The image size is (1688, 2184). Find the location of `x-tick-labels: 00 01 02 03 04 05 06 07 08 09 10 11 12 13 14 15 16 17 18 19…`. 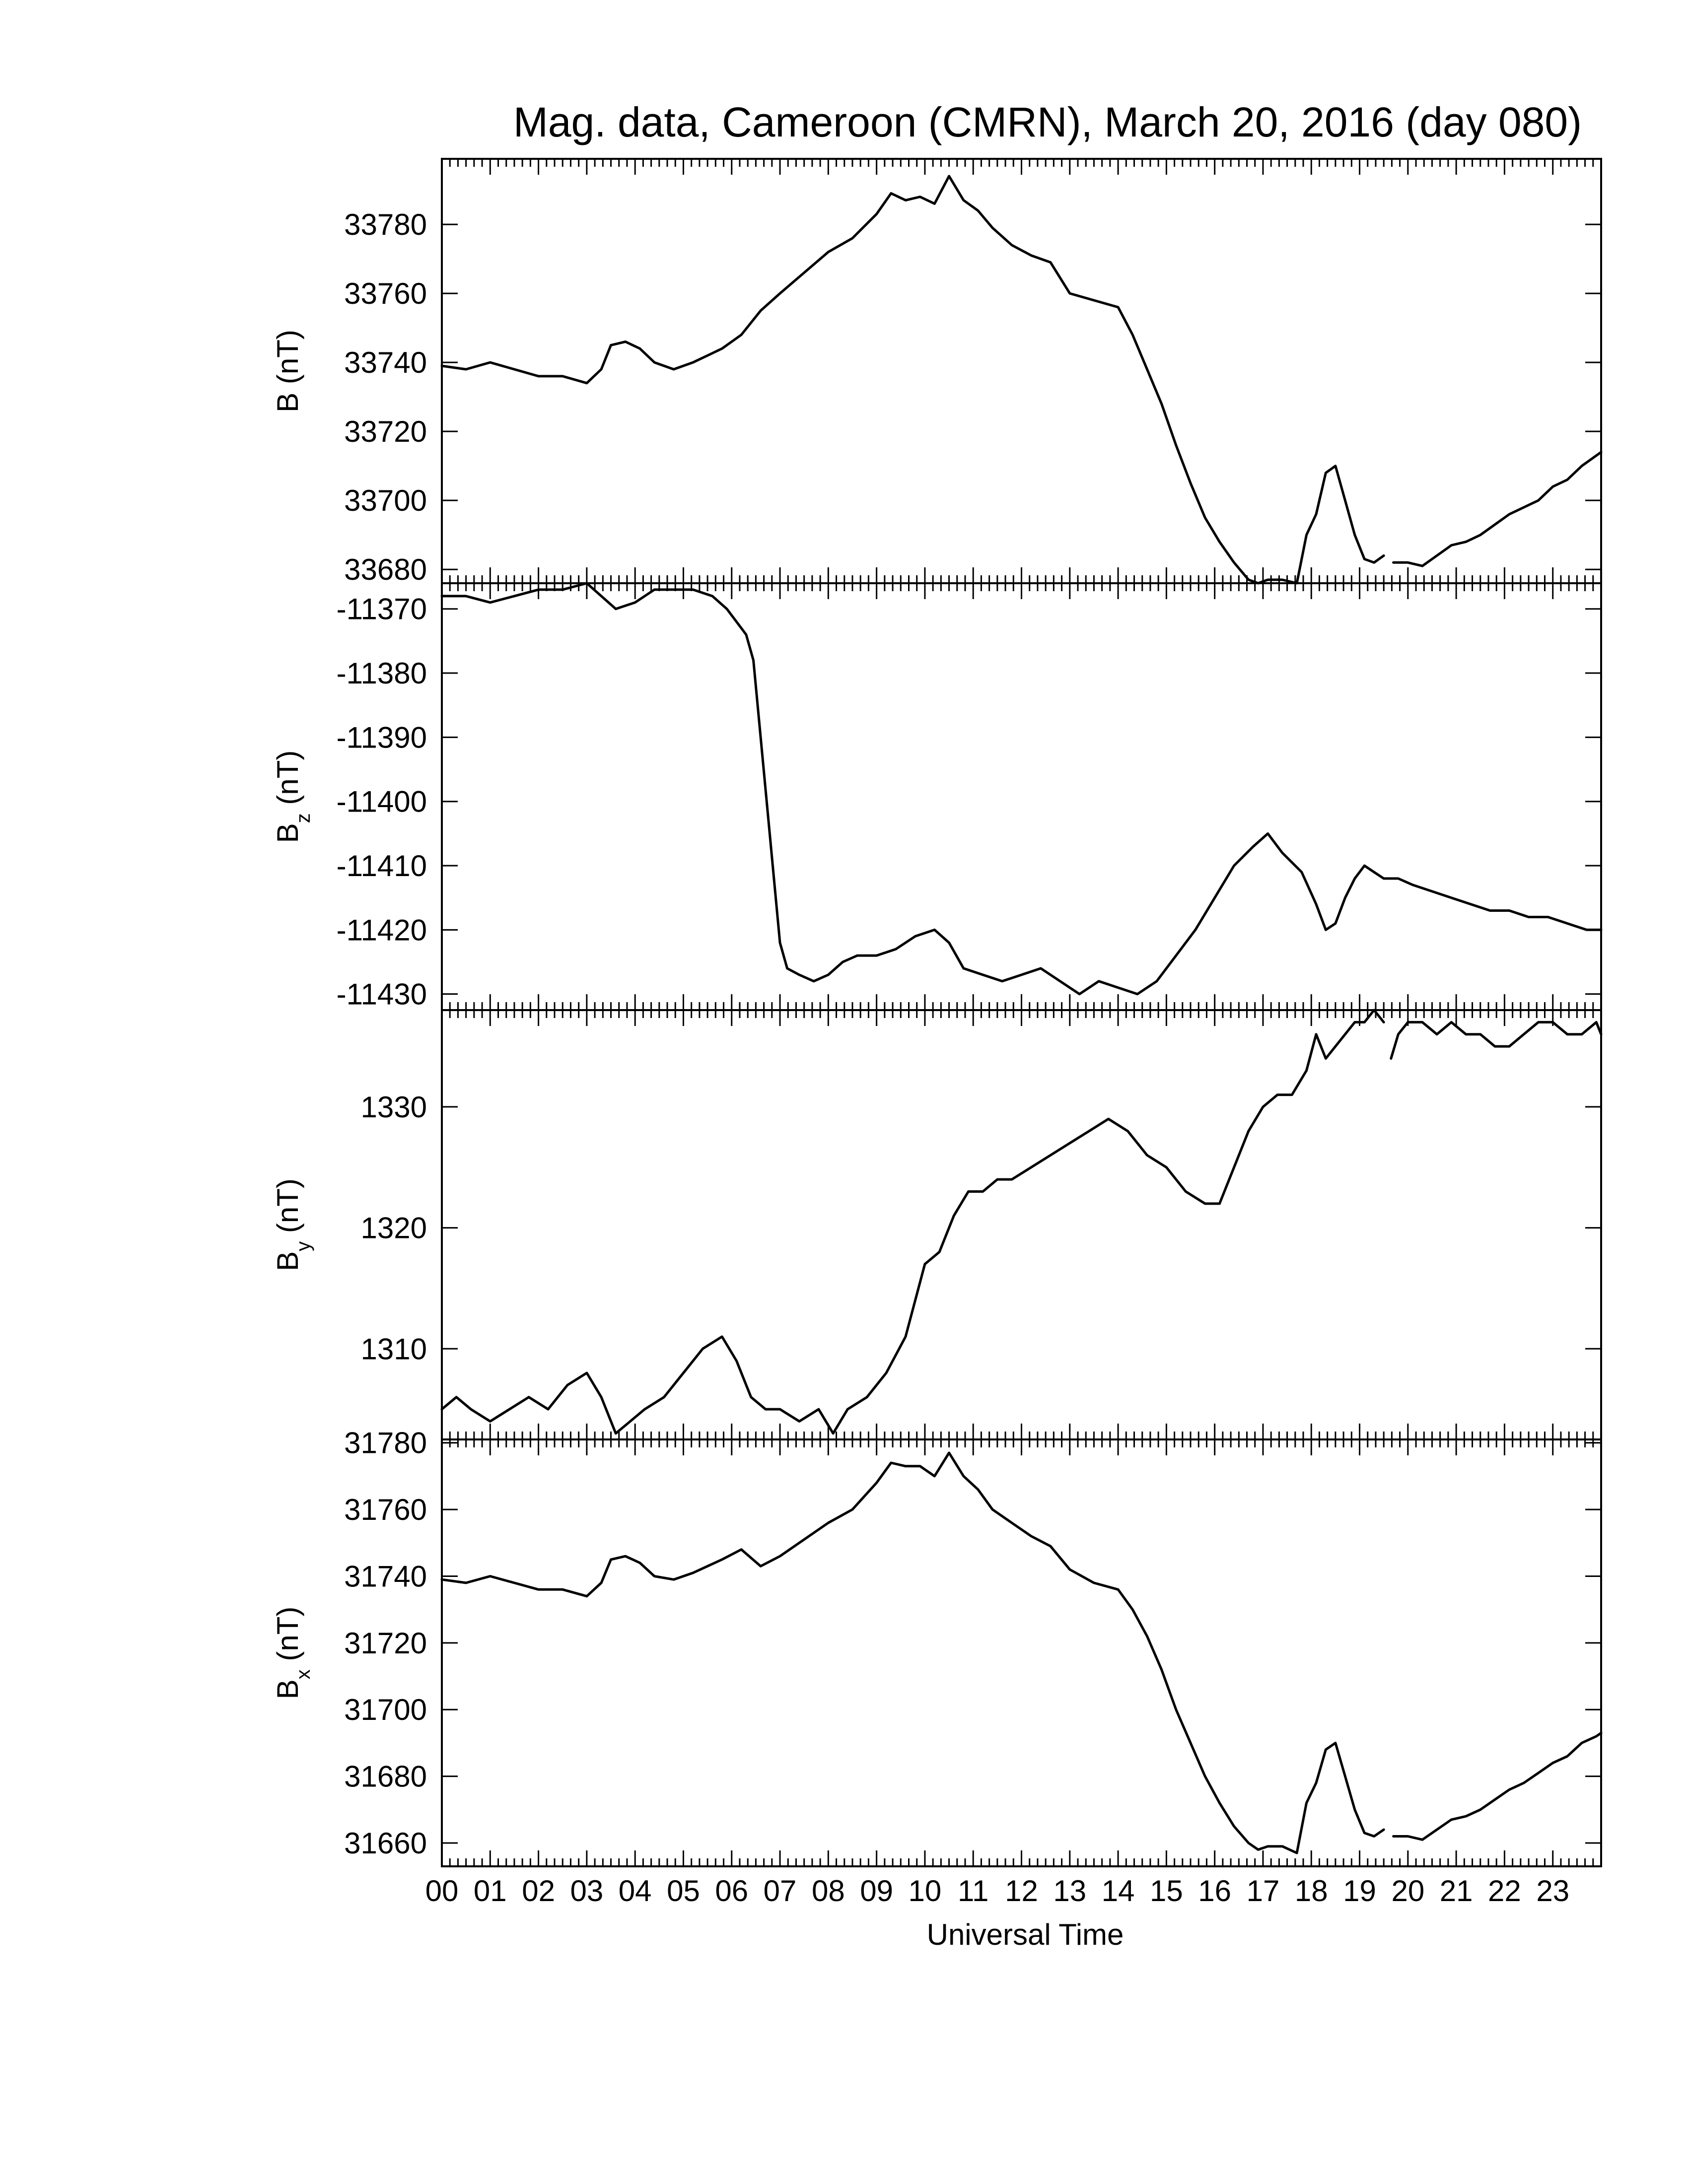

x-tick-labels: 00 01 02 03 04 05 06 07 08 09 10 11 12 13 14 15 16 17 18 19… is located at coordinates (997, 1891).